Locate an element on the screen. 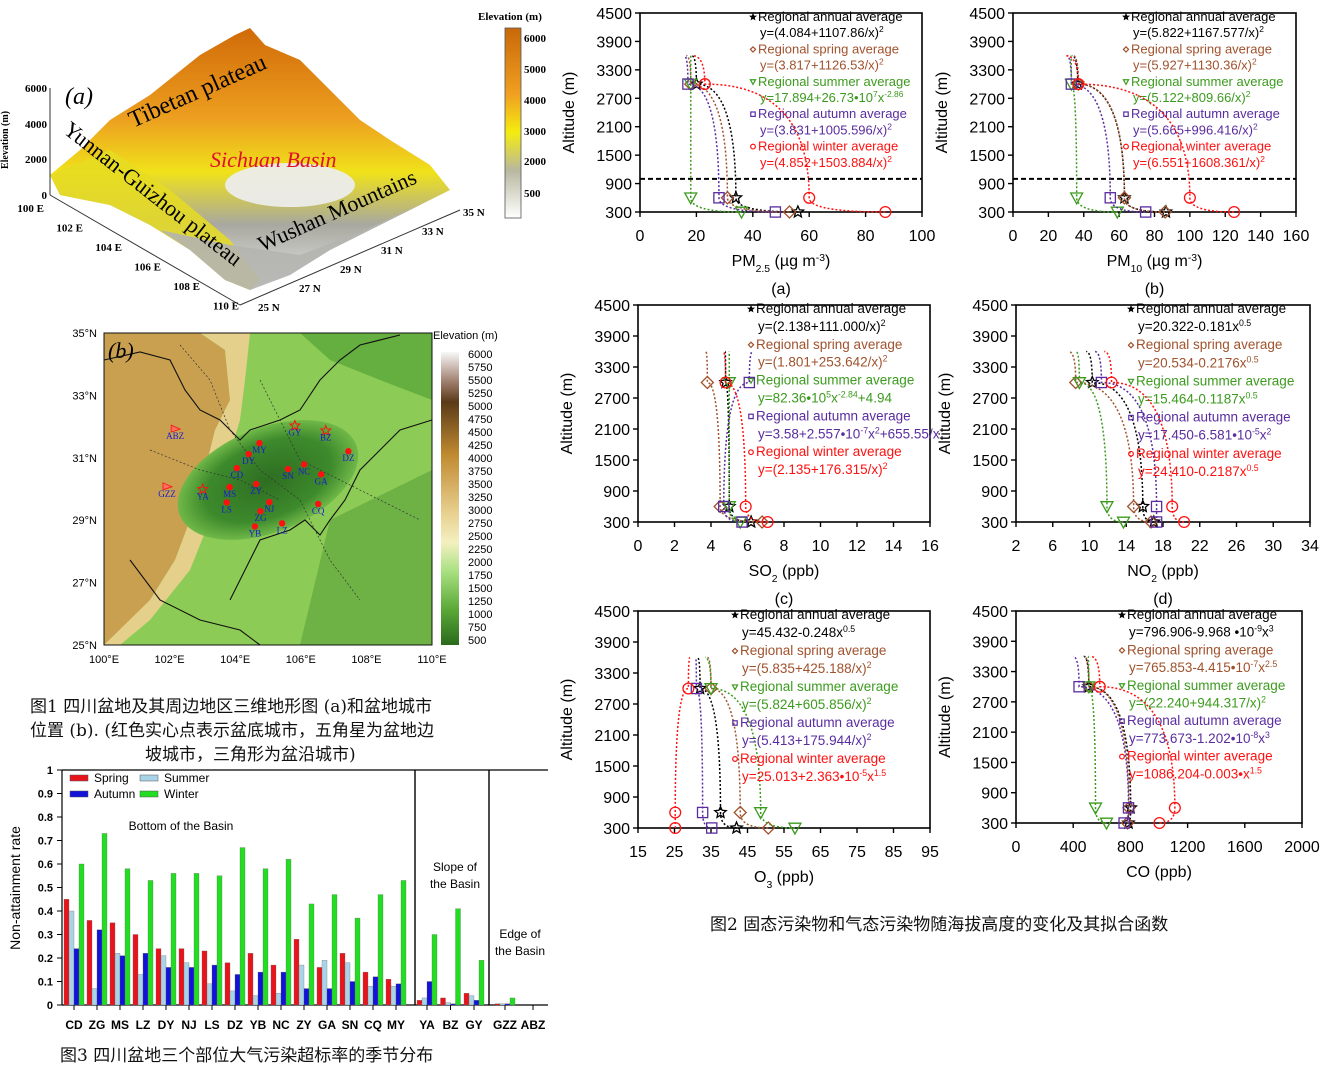 The width and height of the screenshot is (1322, 1071). city-marker-dy: DY is located at coordinates (249, 458).